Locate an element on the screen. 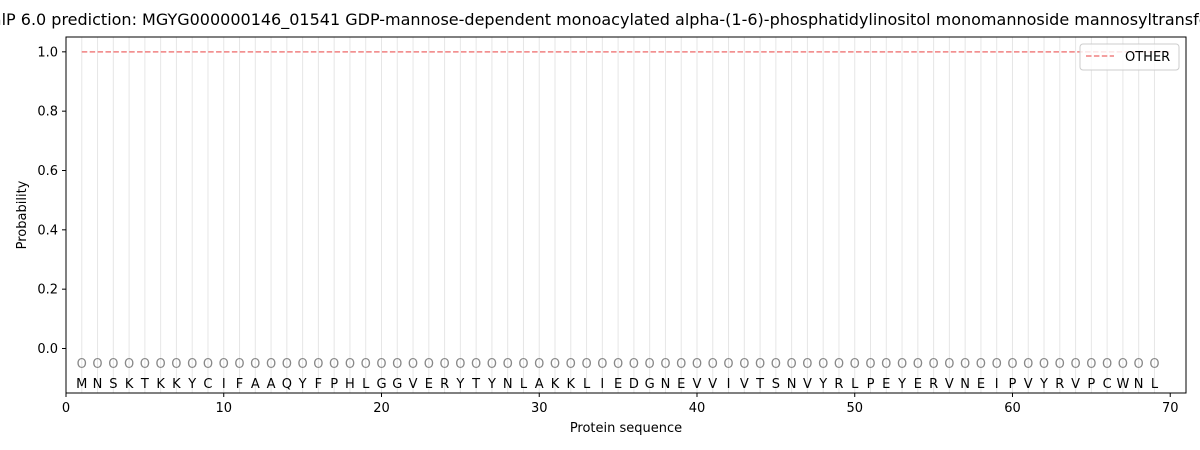 The image size is (1200, 450). region-marker-64: O is located at coordinates (1075, 364).